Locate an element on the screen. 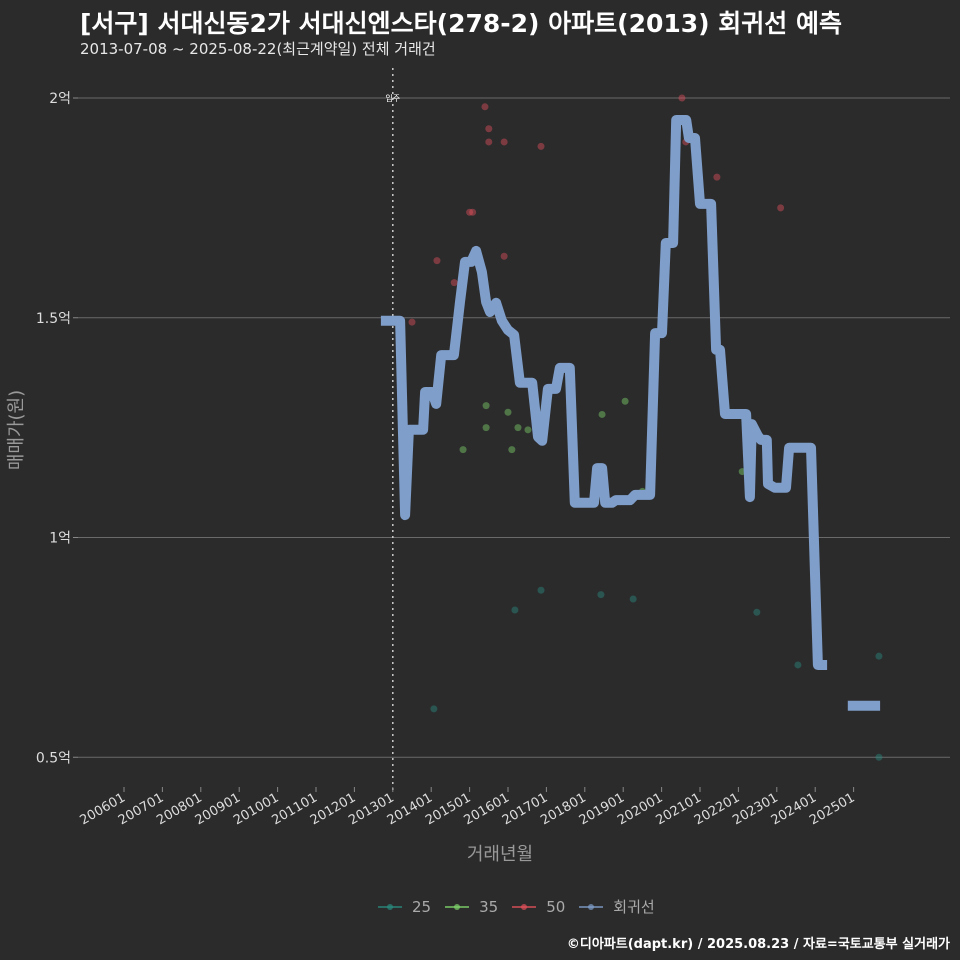  legend-item-50: 50 is located at coordinates (538, 907).